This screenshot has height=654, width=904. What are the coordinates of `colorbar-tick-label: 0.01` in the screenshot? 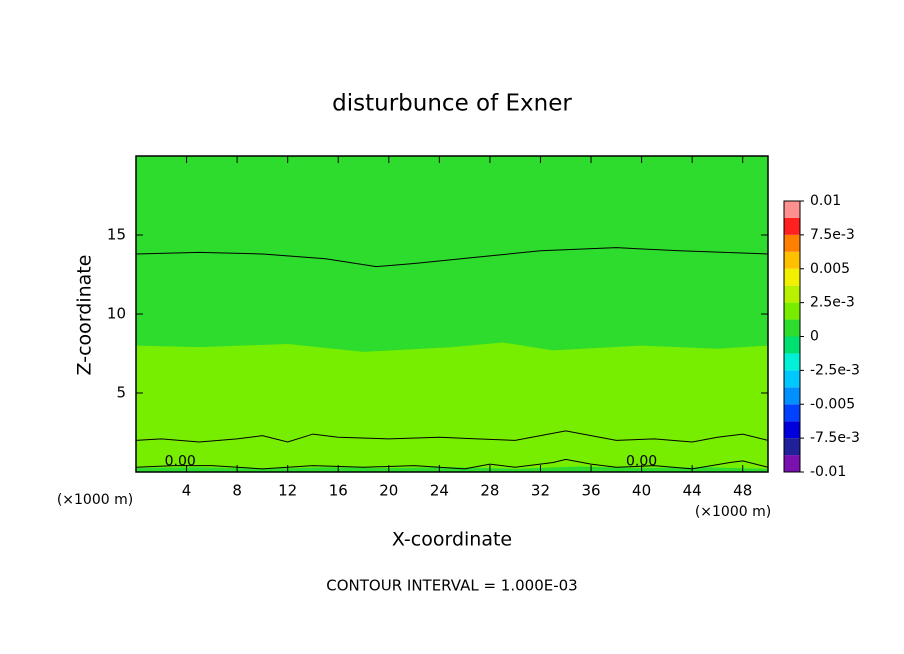 It's located at (825, 201).